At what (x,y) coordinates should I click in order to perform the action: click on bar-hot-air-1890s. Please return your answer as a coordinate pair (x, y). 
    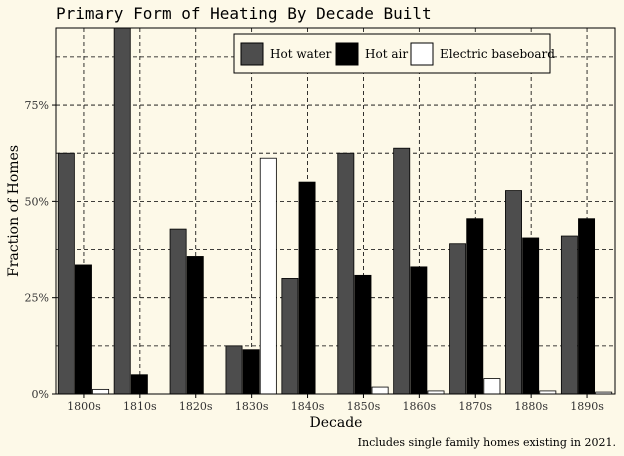
    Looking at the image, I should click on (587, 306).